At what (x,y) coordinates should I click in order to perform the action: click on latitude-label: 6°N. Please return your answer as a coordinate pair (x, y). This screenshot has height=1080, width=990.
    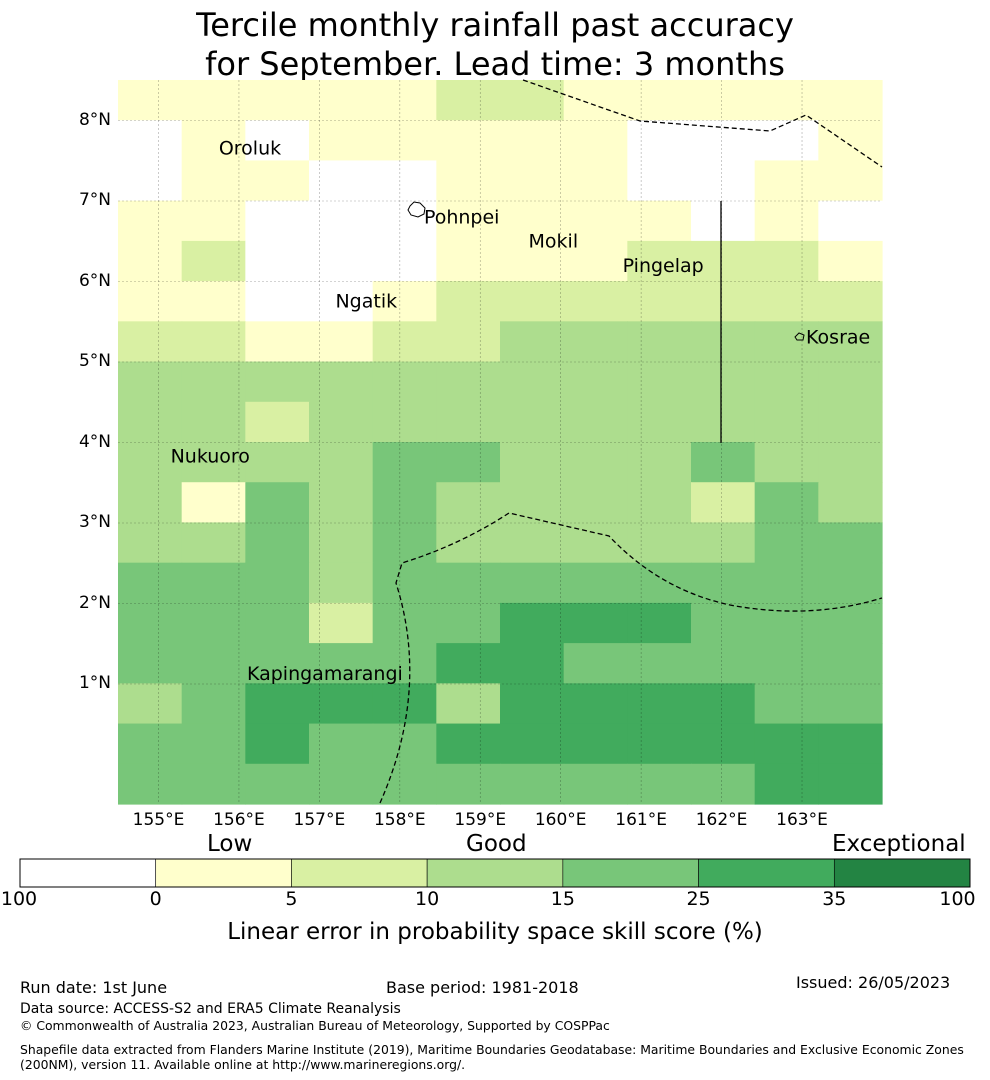
    Looking at the image, I should click on (94, 280).